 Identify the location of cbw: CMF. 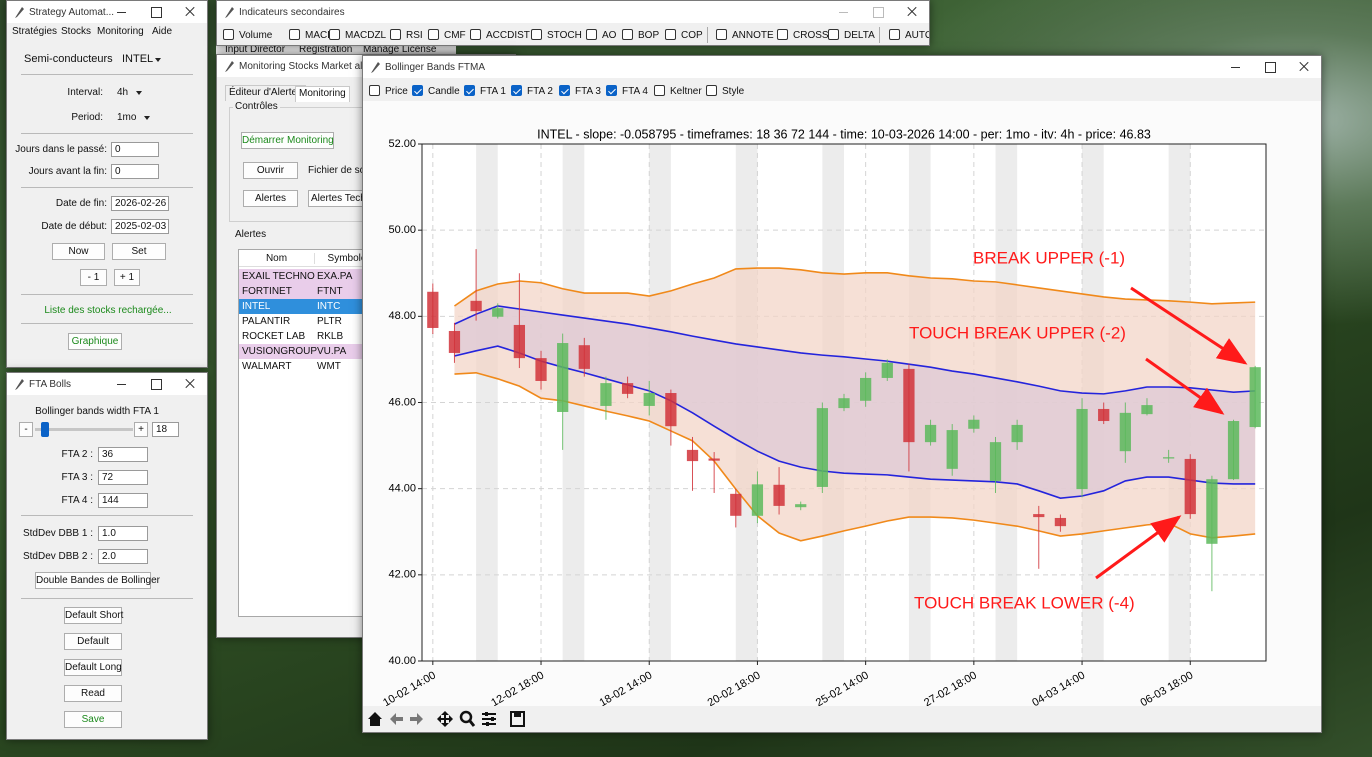
(447, 35).